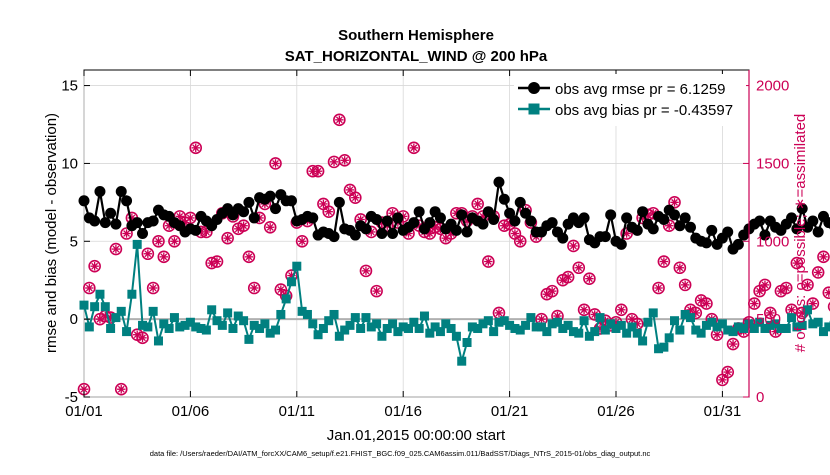  Describe the element at coordinates (191, 411) in the screenshot. I see `x-tick-label: 01/06` at that location.